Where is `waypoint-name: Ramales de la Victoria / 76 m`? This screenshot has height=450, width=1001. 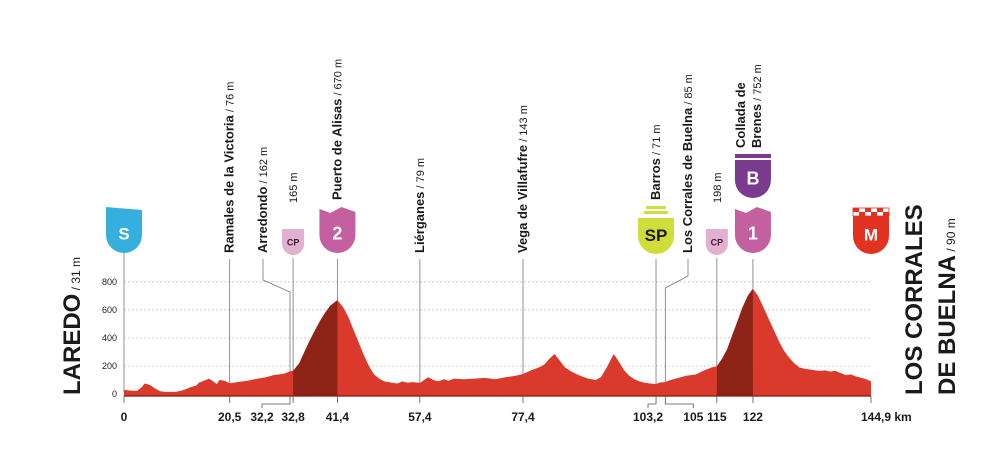
waypoint-name: Ramales de la Victoria / 76 m is located at coordinates (229, 167).